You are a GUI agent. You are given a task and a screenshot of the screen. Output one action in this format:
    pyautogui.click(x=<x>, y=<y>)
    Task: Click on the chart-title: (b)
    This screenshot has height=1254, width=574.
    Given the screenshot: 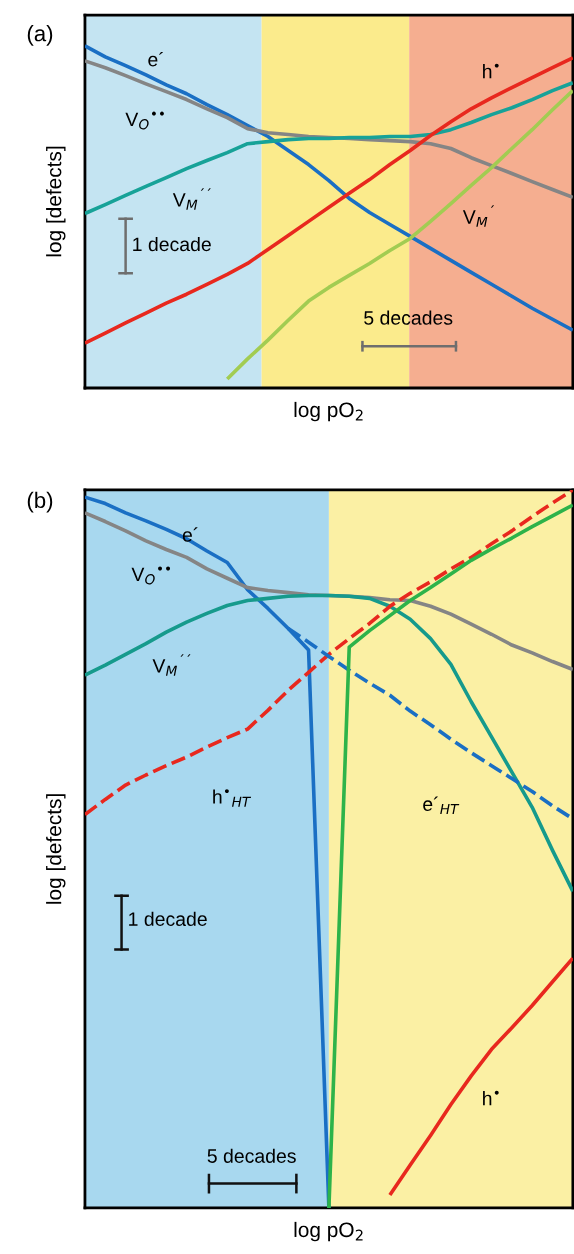 What is the action you would take?
    pyautogui.click(x=40, y=502)
    